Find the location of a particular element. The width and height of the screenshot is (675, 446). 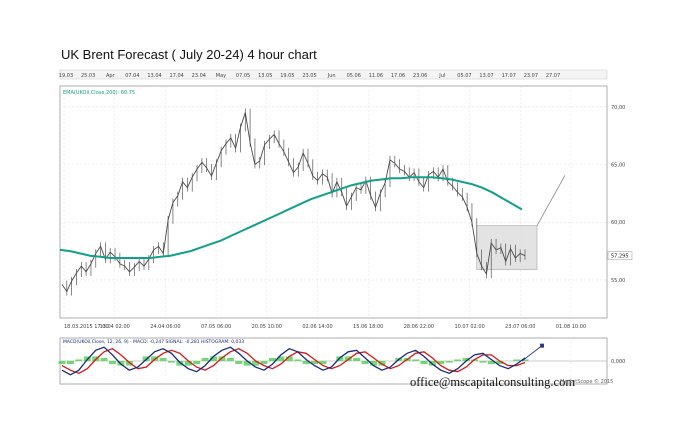

top-axis-label: 17.06 is located at coordinates (398, 76).